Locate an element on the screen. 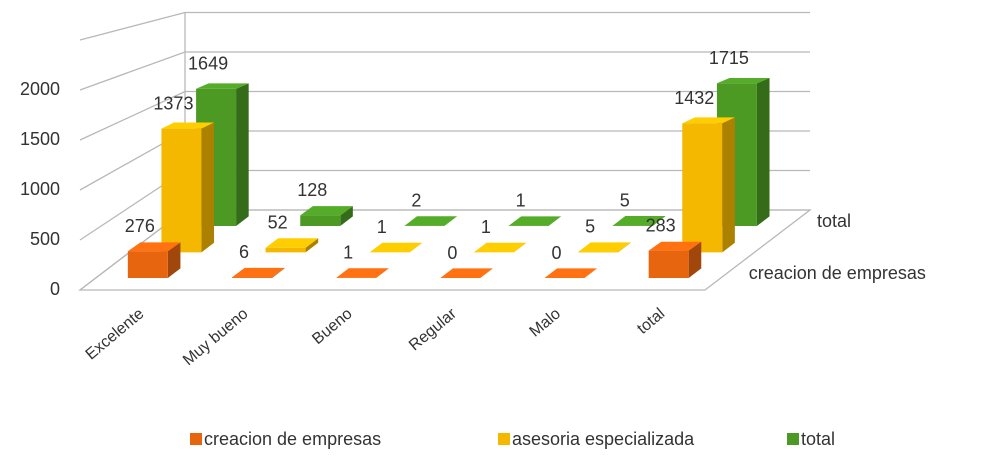 The width and height of the screenshot is (986, 463). data-label: 1373 is located at coordinates (173, 103).